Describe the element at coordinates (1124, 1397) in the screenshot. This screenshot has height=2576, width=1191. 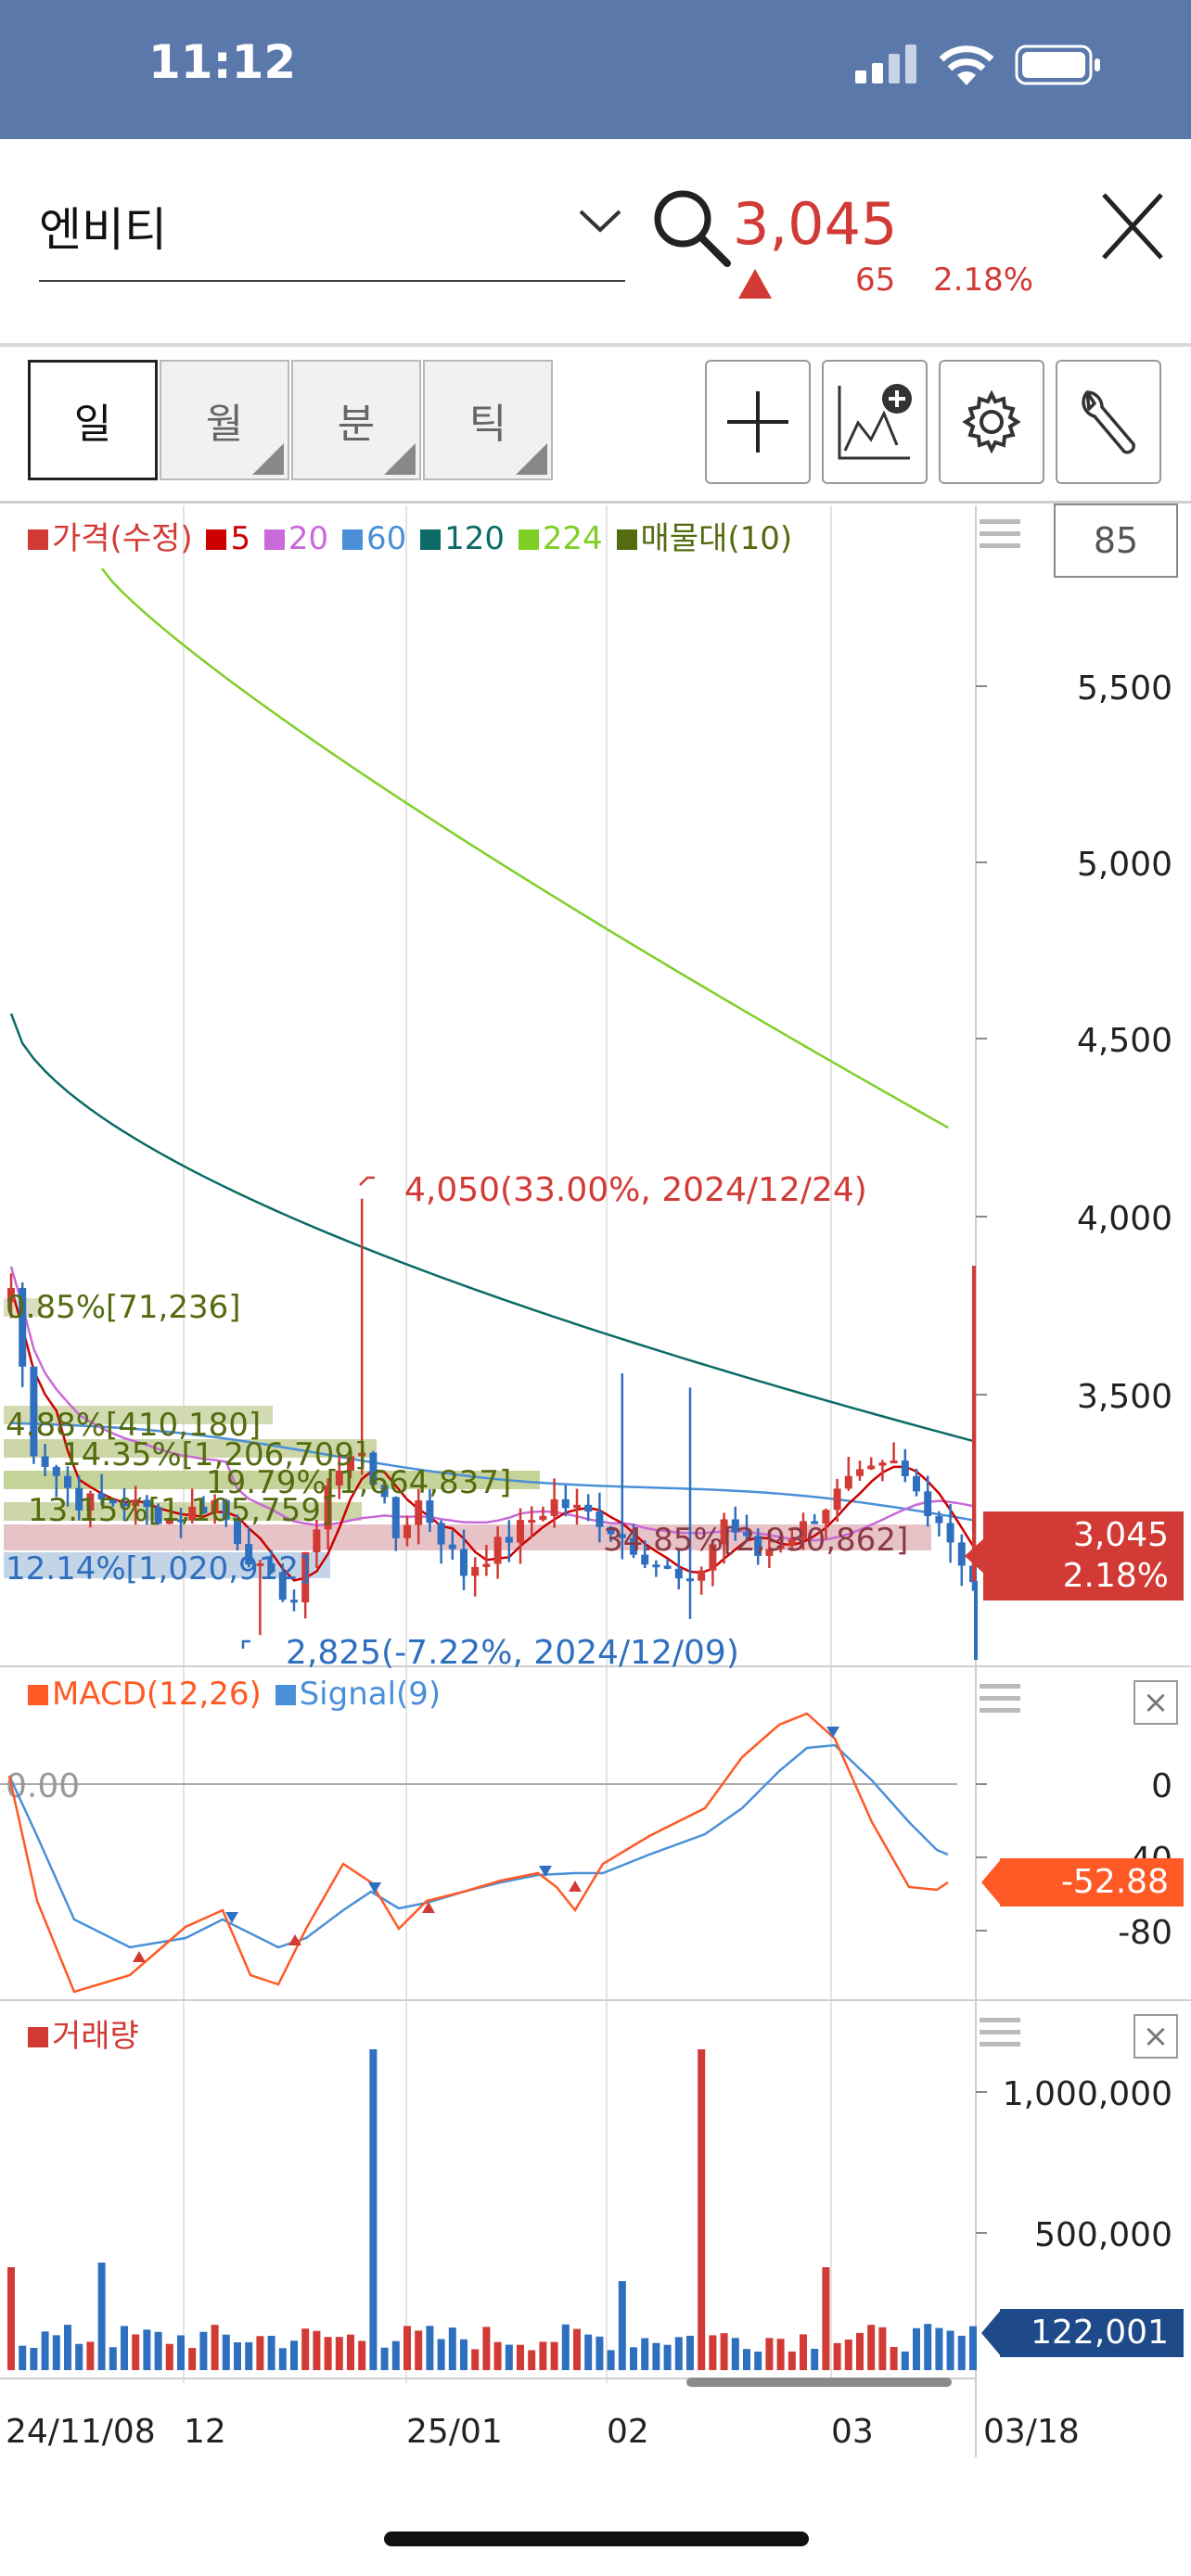
I see `price-axis-label: 3,500` at that location.